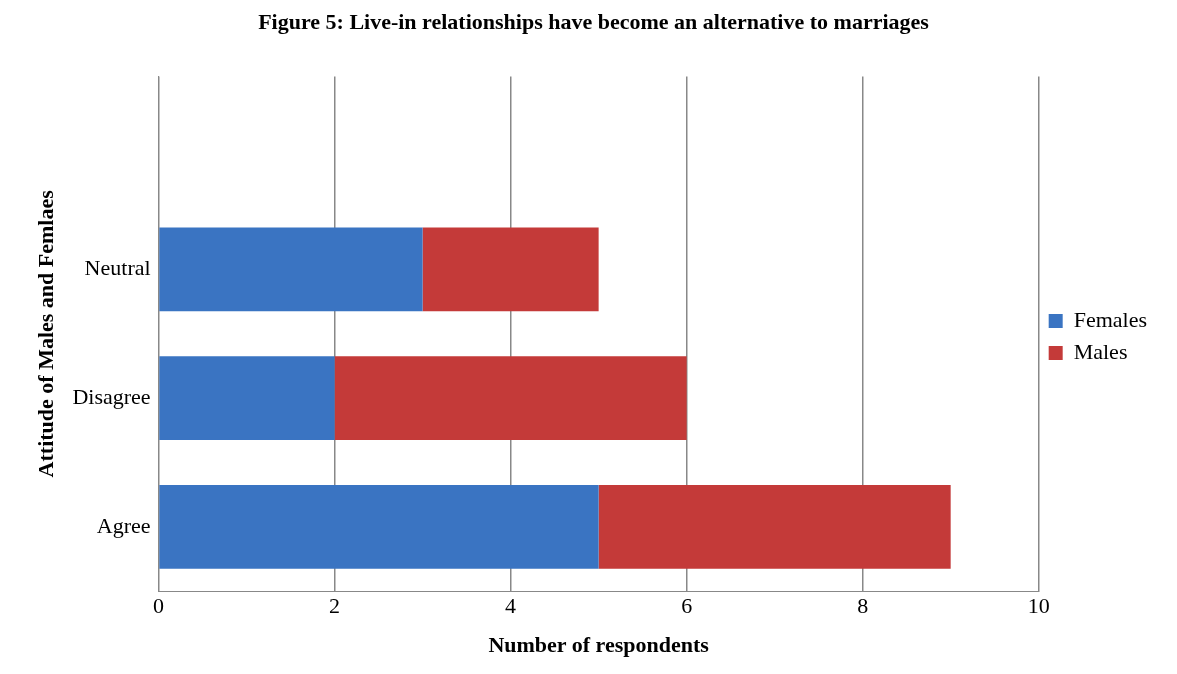 The width and height of the screenshot is (1177, 674). What do you see at coordinates (335, 606) in the screenshot?
I see `x-tick-label: 2` at bounding box center [335, 606].